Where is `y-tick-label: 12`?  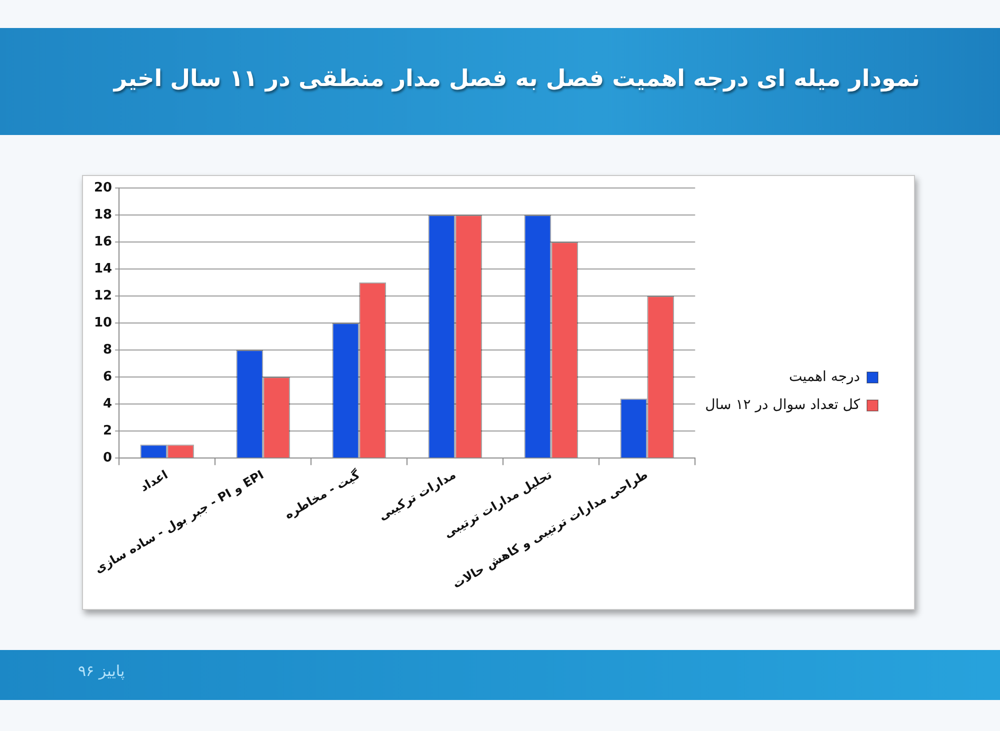
y-tick-label: 12 is located at coordinates (103, 296).